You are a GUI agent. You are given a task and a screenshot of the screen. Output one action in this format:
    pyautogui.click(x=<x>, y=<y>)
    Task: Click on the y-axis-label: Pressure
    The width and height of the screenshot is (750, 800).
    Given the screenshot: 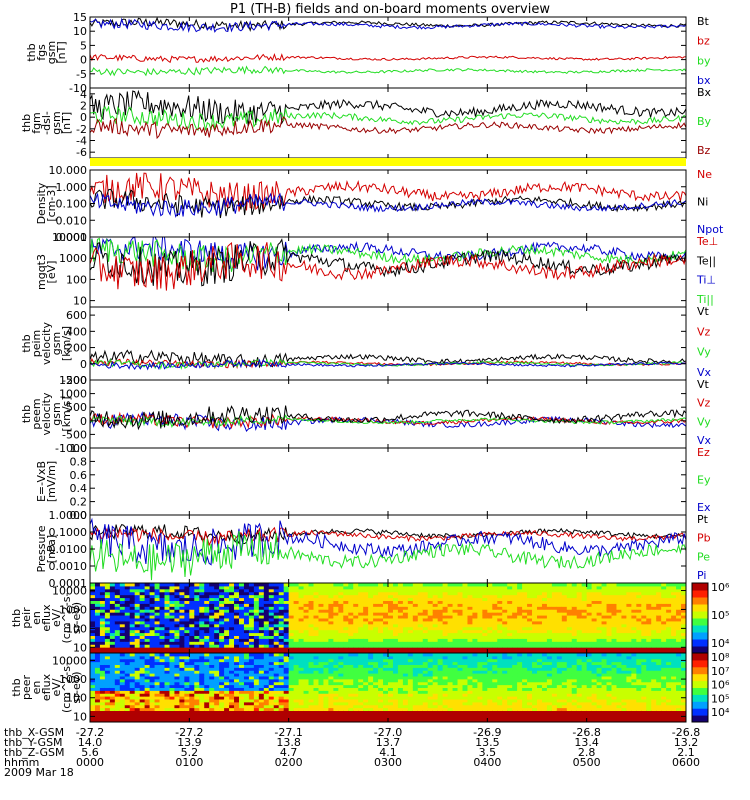 What is the action you would take?
    pyautogui.click(x=41, y=548)
    